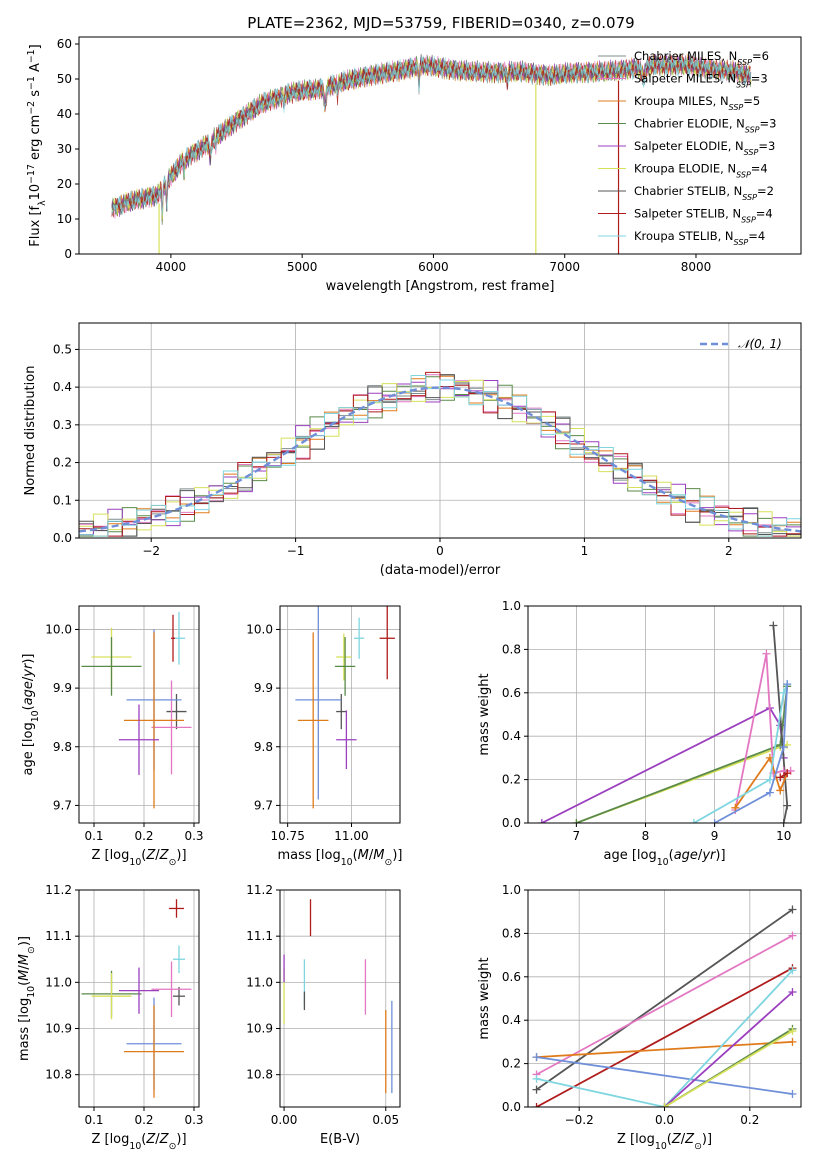 This screenshot has height=1174, width=819. Describe the element at coordinates (28, 732) in the screenshot. I see `y-axis-label-part: log` at that location.